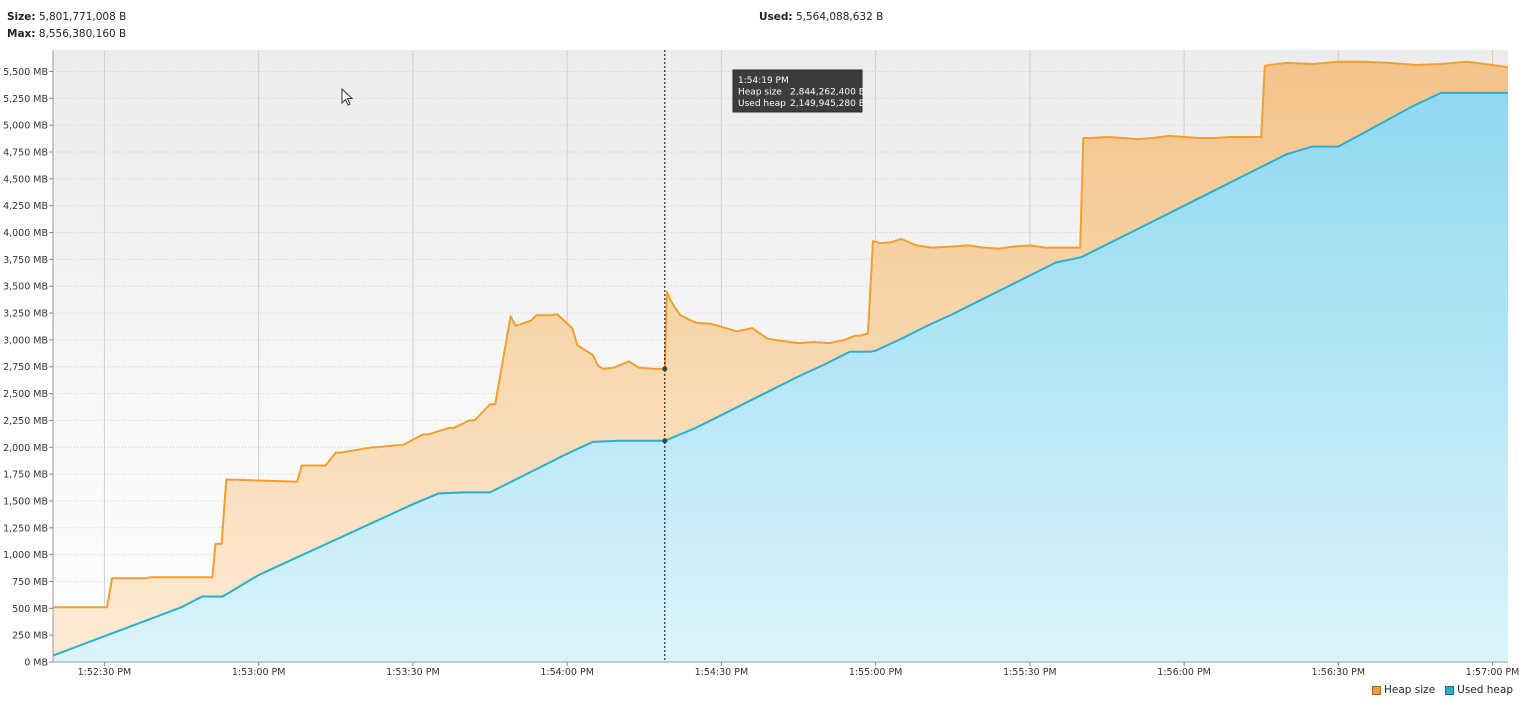  I want to click on max-label: Max:, so click(21, 34).